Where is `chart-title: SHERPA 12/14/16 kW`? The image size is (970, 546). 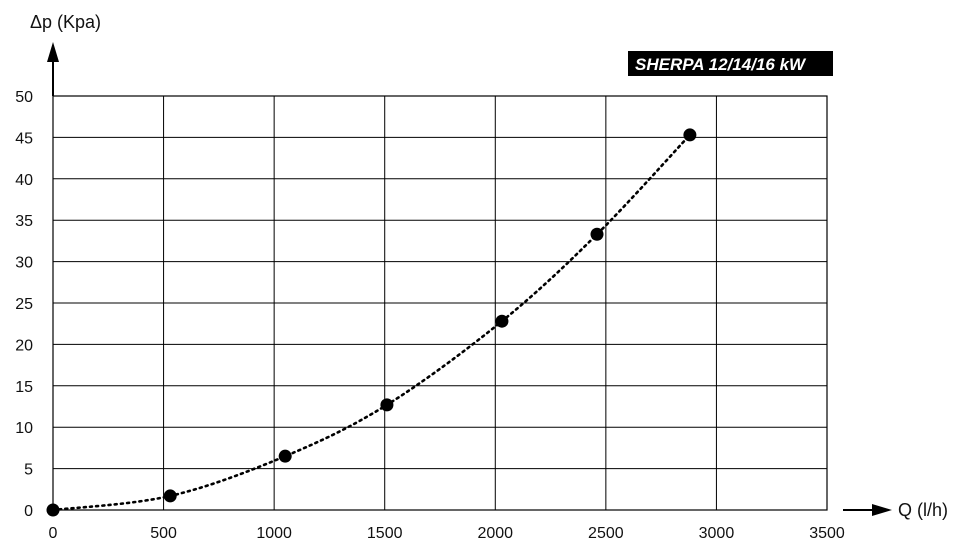
chart-title: SHERPA 12/14/16 kW is located at coordinates (721, 64).